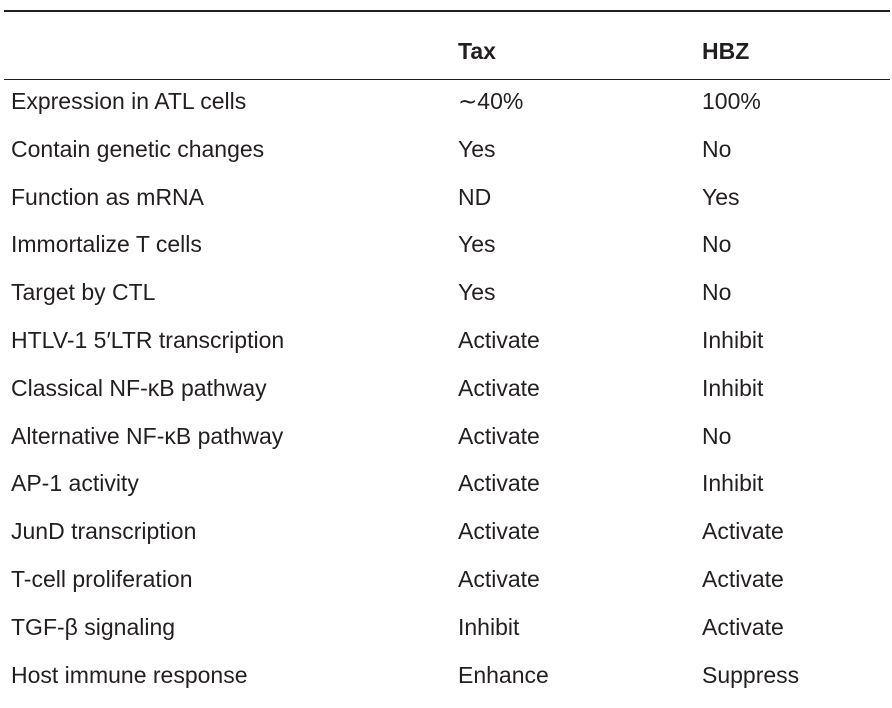 Image resolution: width=892 pixels, height=708 pixels. I want to click on tax-cell: ND, so click(475, 196).